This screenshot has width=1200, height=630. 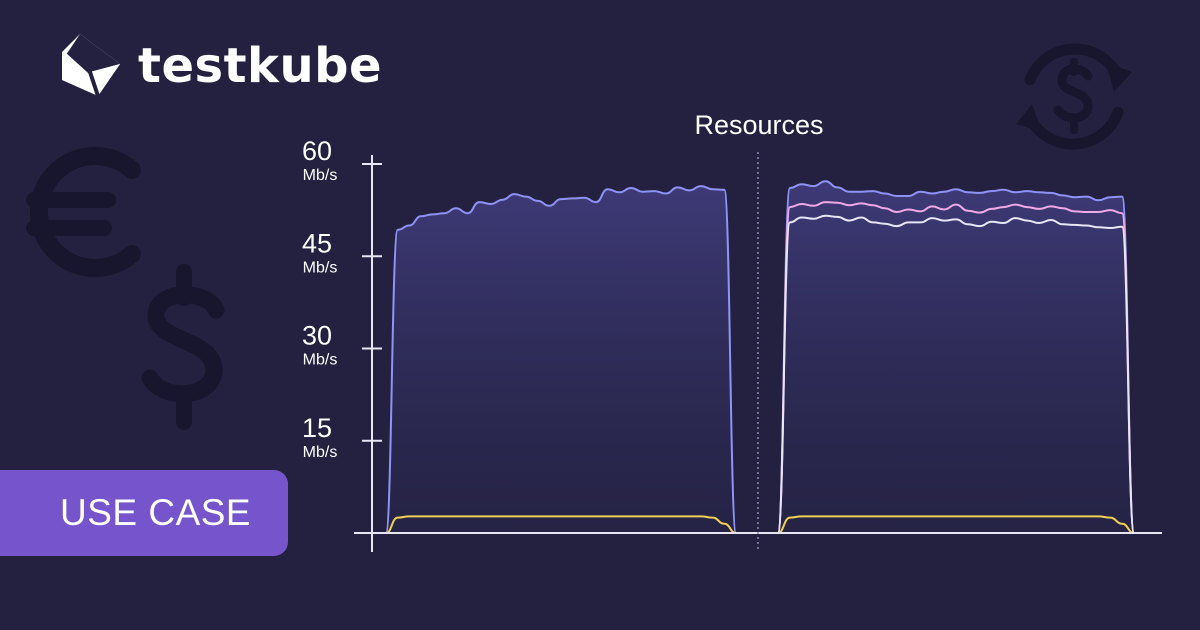 What do you see at coordinates (317, 428) in the screenshot?
I see `y-tick-label-15: 15` at bounding box center [317, 428].